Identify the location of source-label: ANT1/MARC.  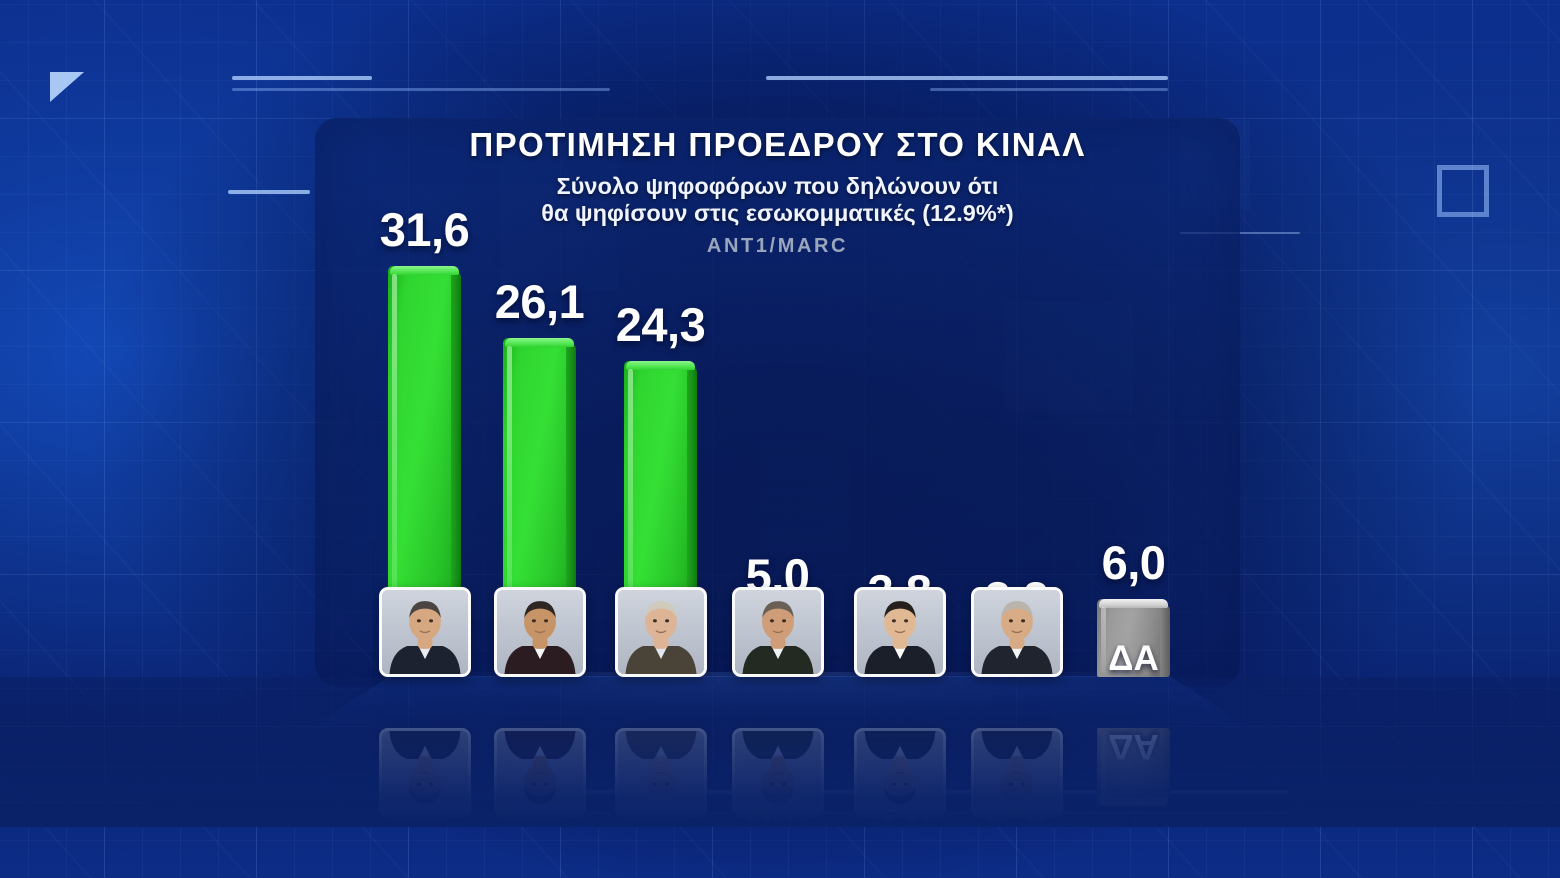
(777, 245).